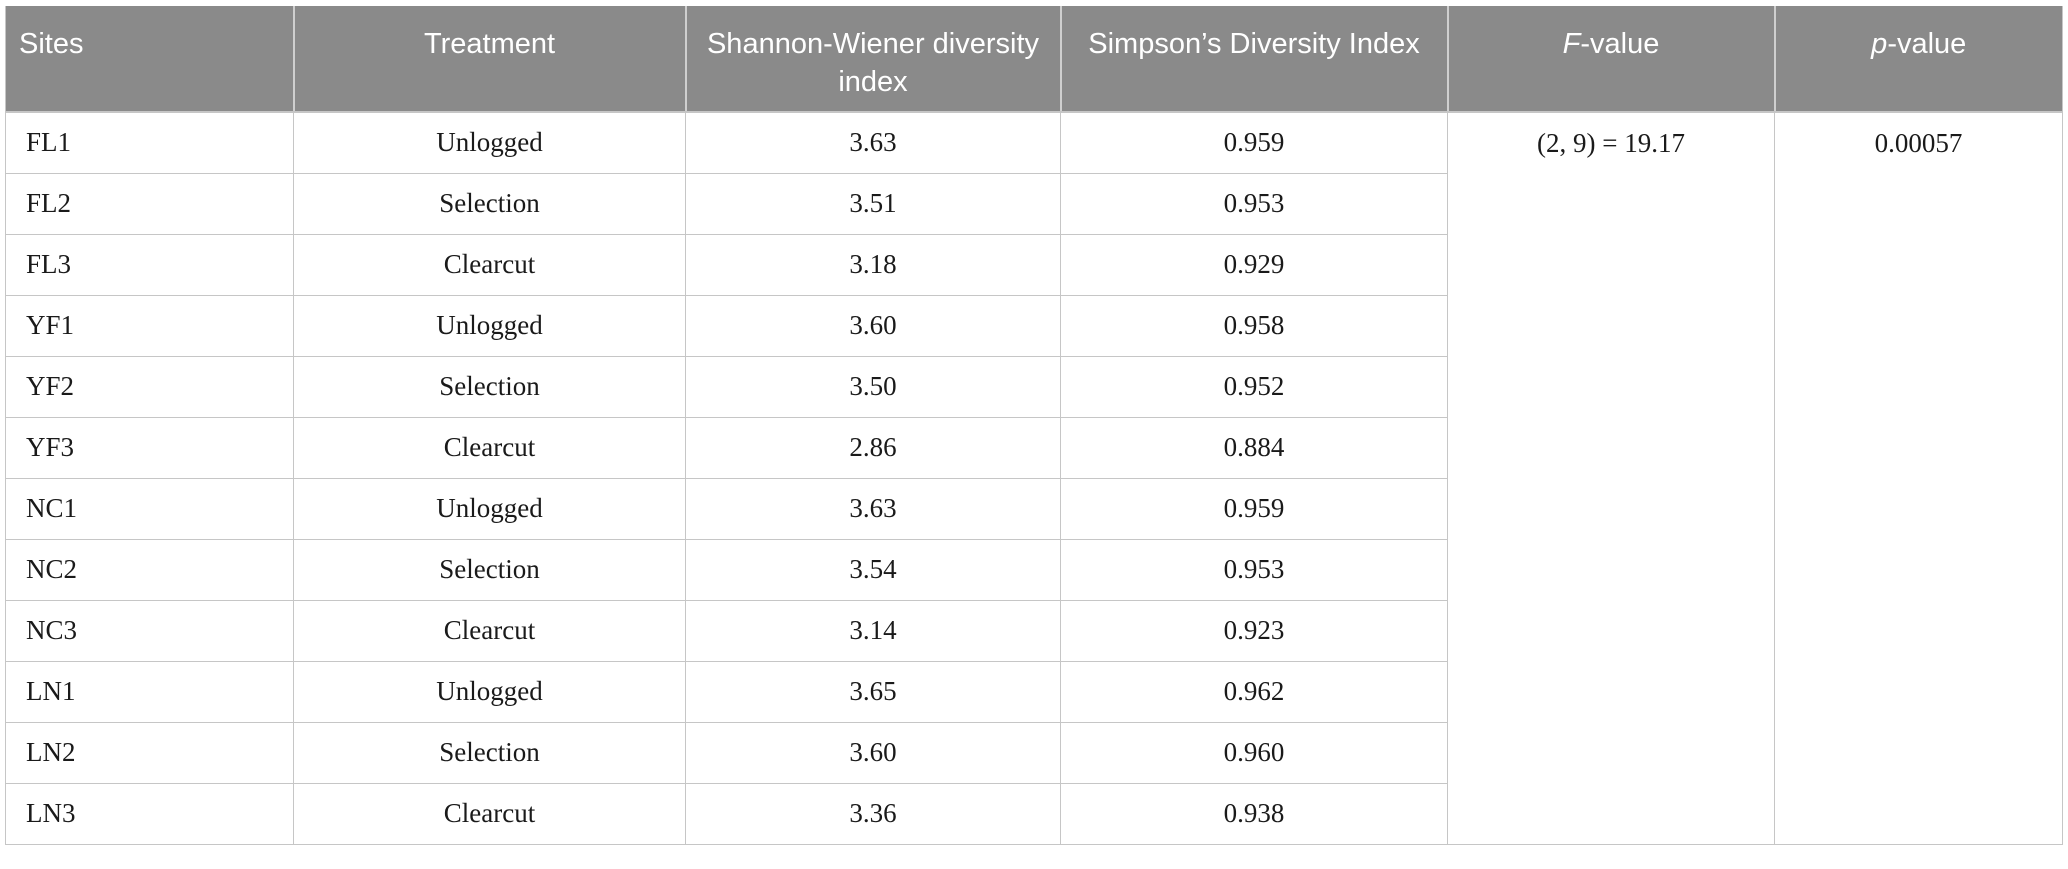  What do you see at coordinates (873, 569) in the screenshot?
I see `shannon-index-cell: 3.54` at bounding box center [873, 569].